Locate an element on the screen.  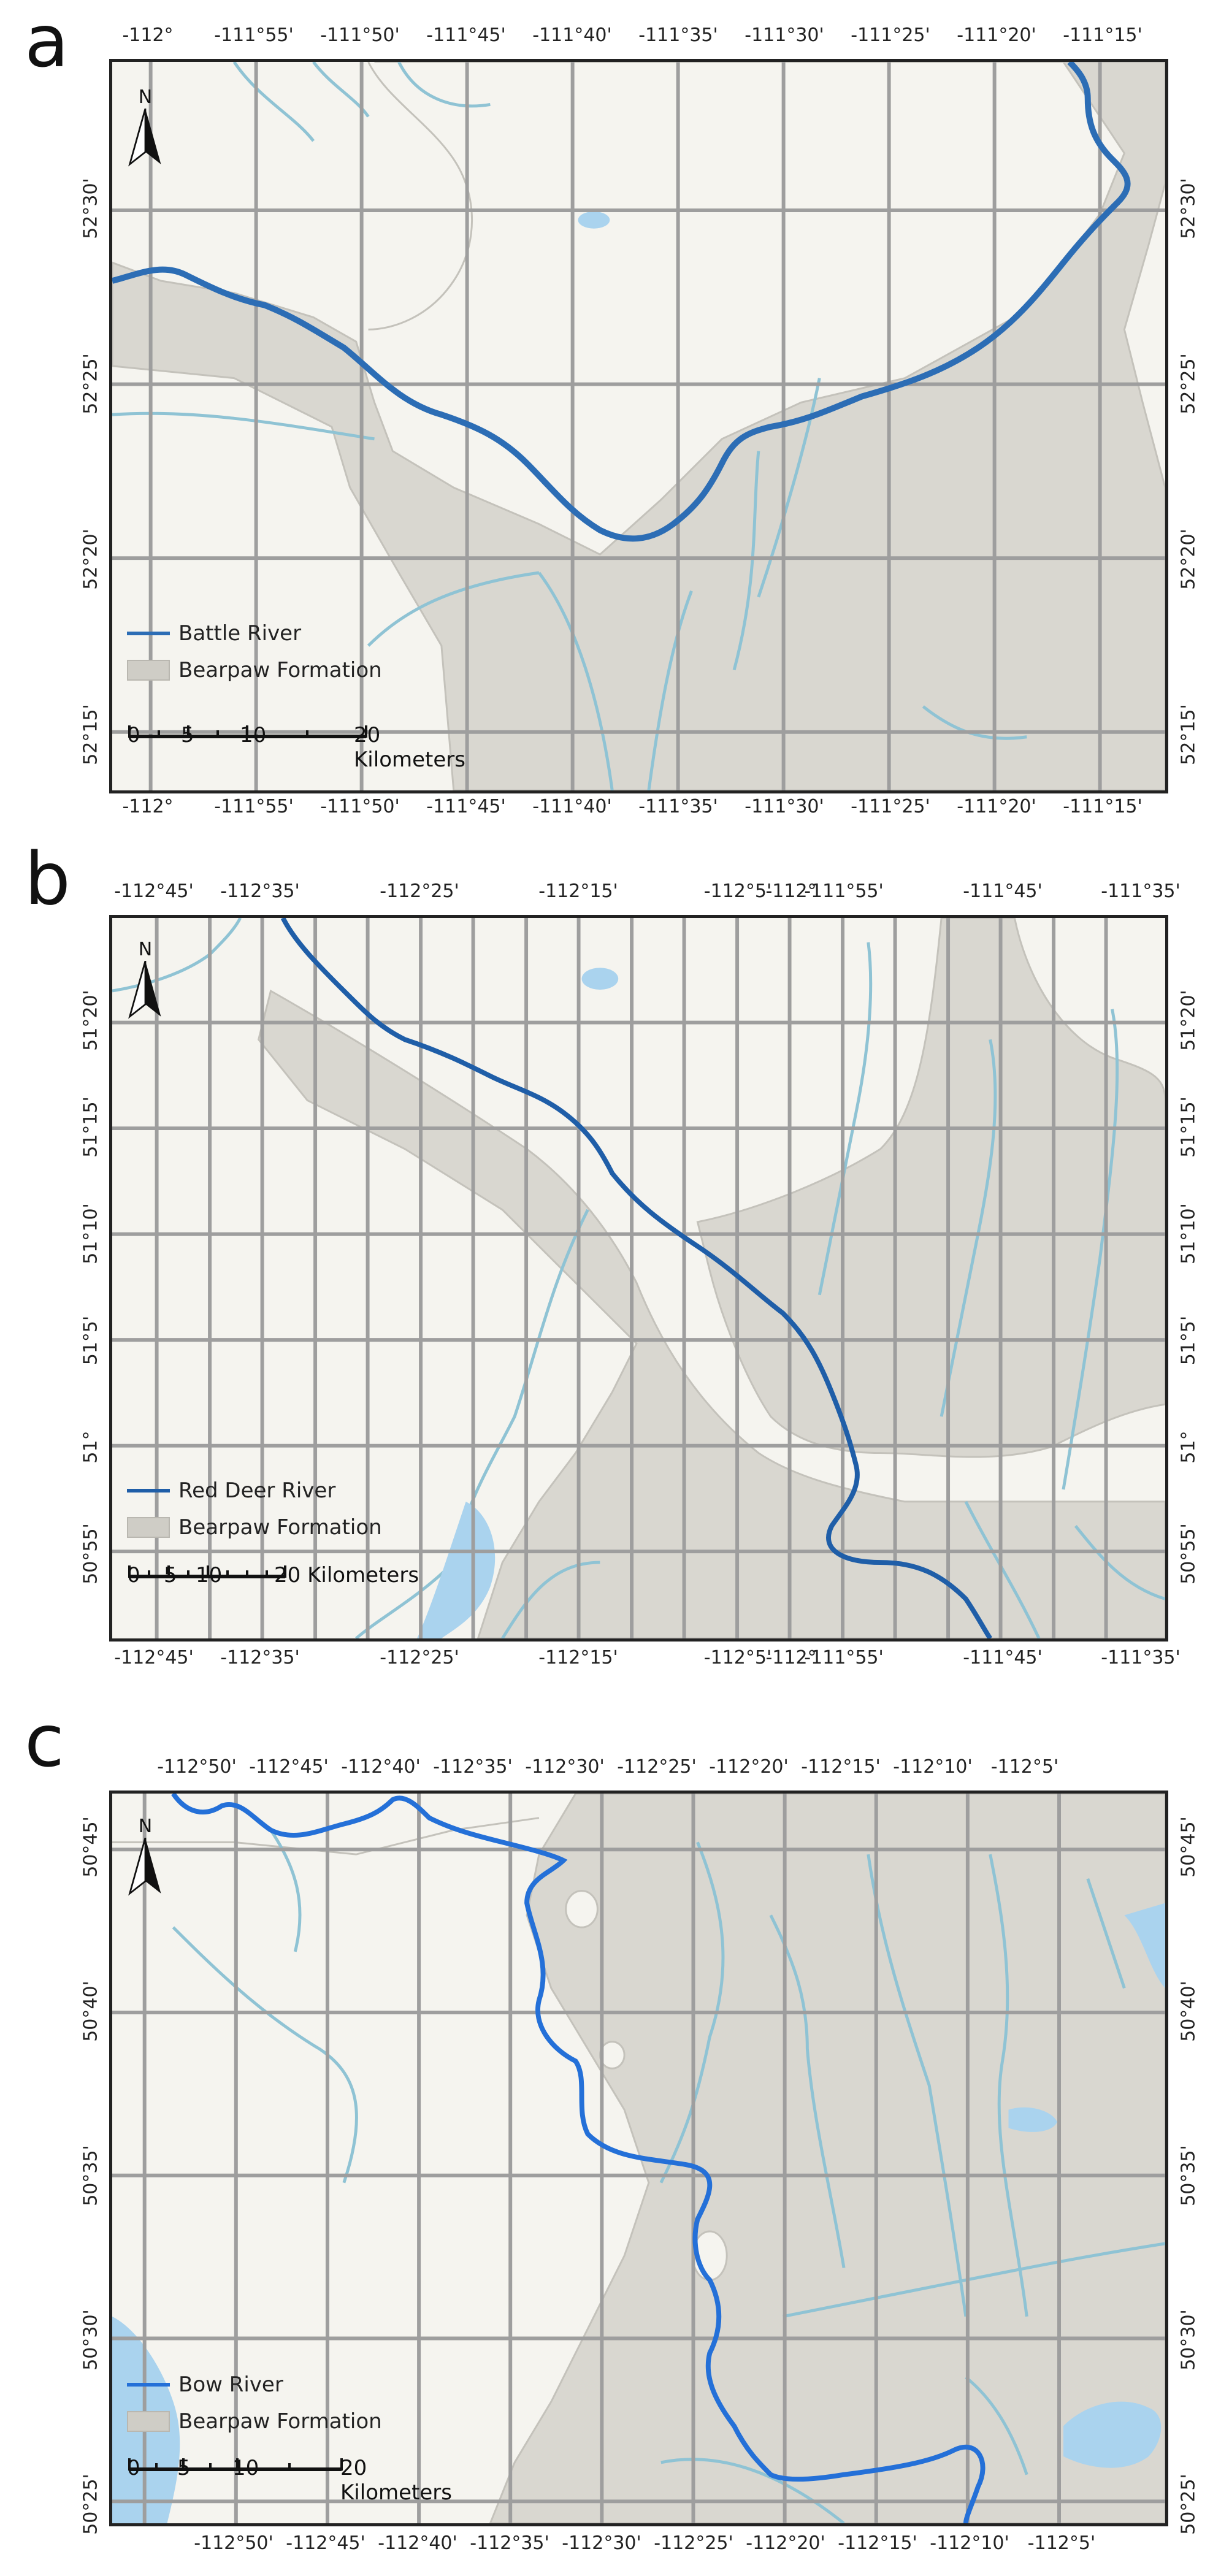
longitude-label: -111°15' is located at coordinates (1103, 806).